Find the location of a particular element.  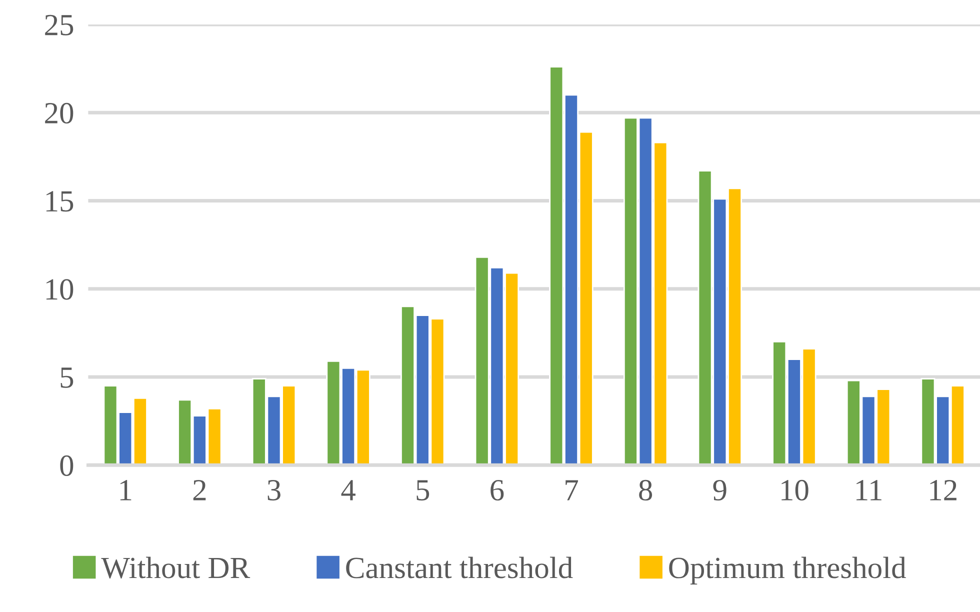

x-tick-label: 10 is located at coordinates (795, 490).